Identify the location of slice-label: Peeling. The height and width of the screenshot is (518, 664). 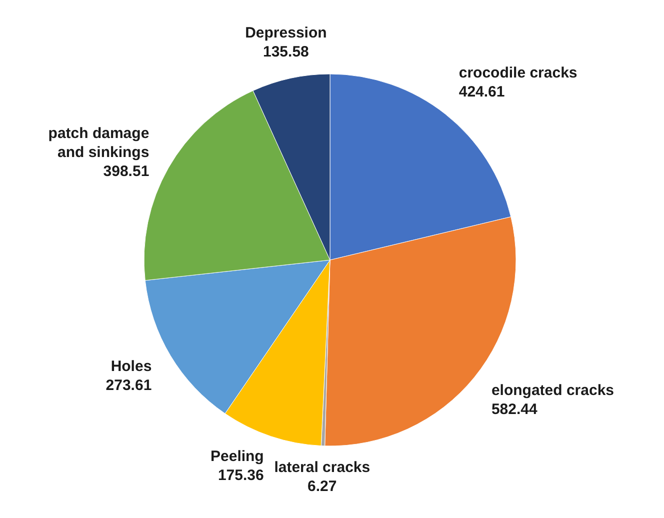
(237, 457).